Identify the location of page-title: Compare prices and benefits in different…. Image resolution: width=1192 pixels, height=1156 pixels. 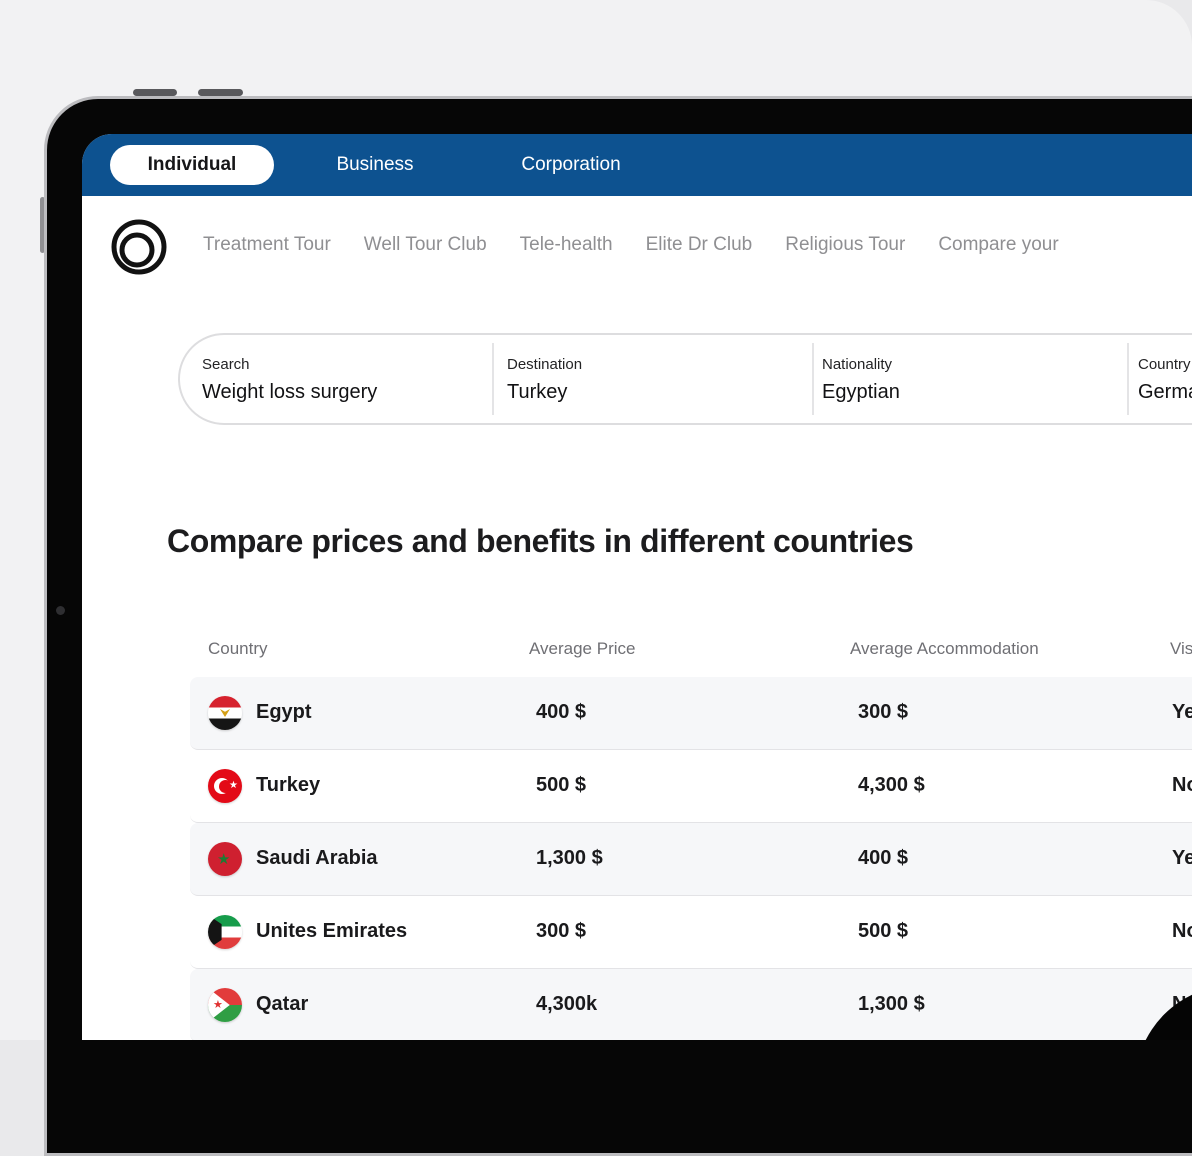
(540, 541).